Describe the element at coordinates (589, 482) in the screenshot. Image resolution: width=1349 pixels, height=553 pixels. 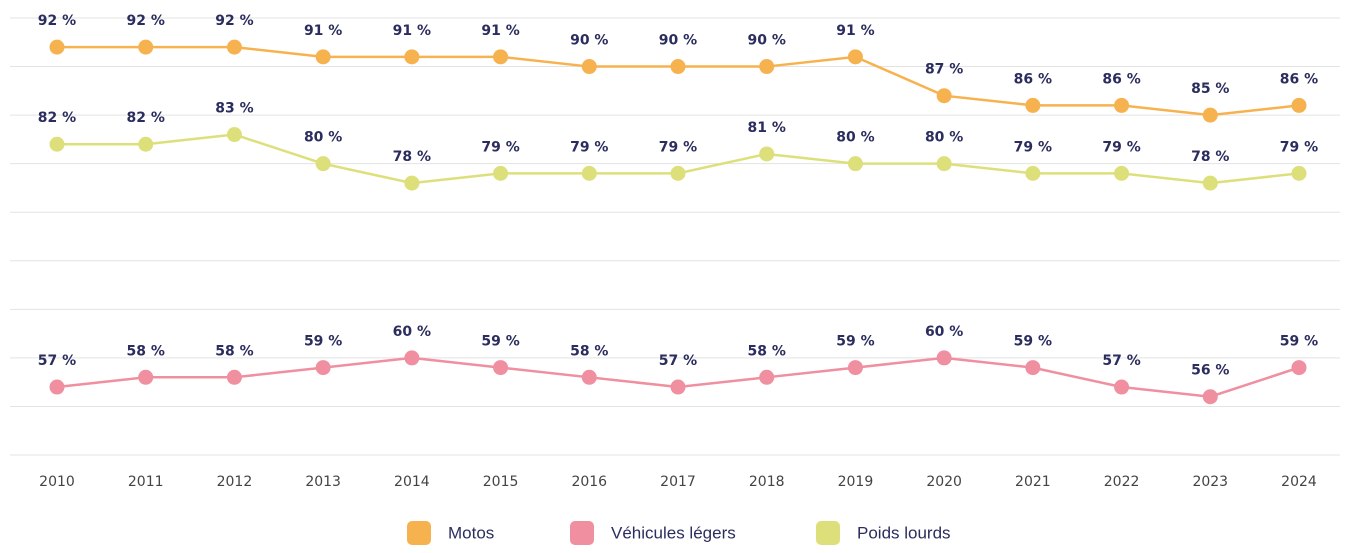
I see `x-tick-label: 2016` at that location.